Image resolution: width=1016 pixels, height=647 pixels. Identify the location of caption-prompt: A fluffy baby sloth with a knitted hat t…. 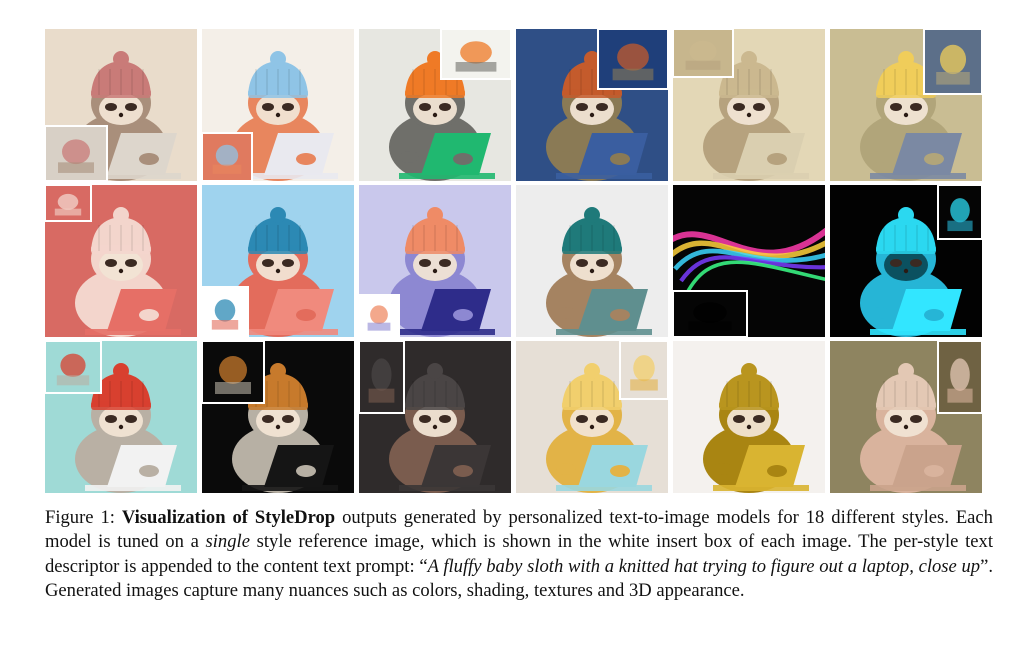
(704, 566).